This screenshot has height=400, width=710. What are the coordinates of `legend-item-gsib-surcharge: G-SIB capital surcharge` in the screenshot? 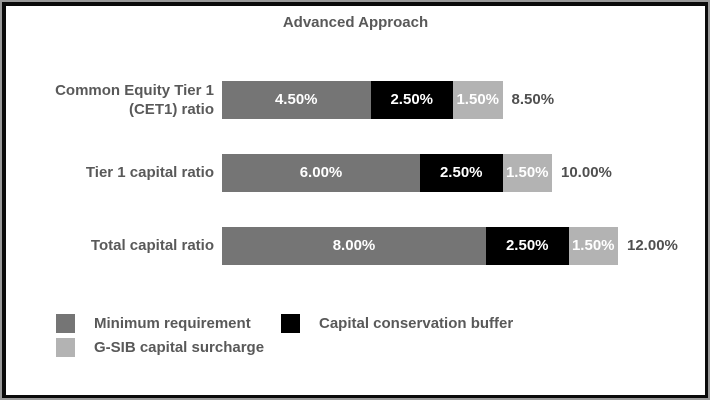 It's located at (168, 347).